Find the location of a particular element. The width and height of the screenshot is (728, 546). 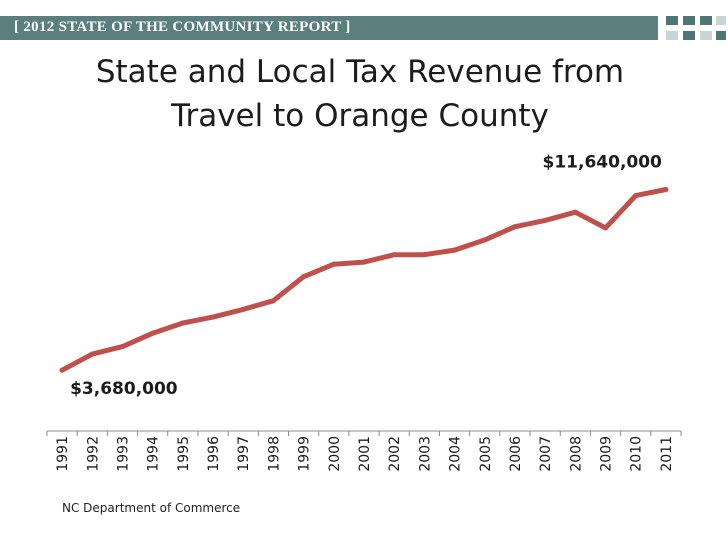

x-tick-label: 1996 is located at coordinates (214, 454).